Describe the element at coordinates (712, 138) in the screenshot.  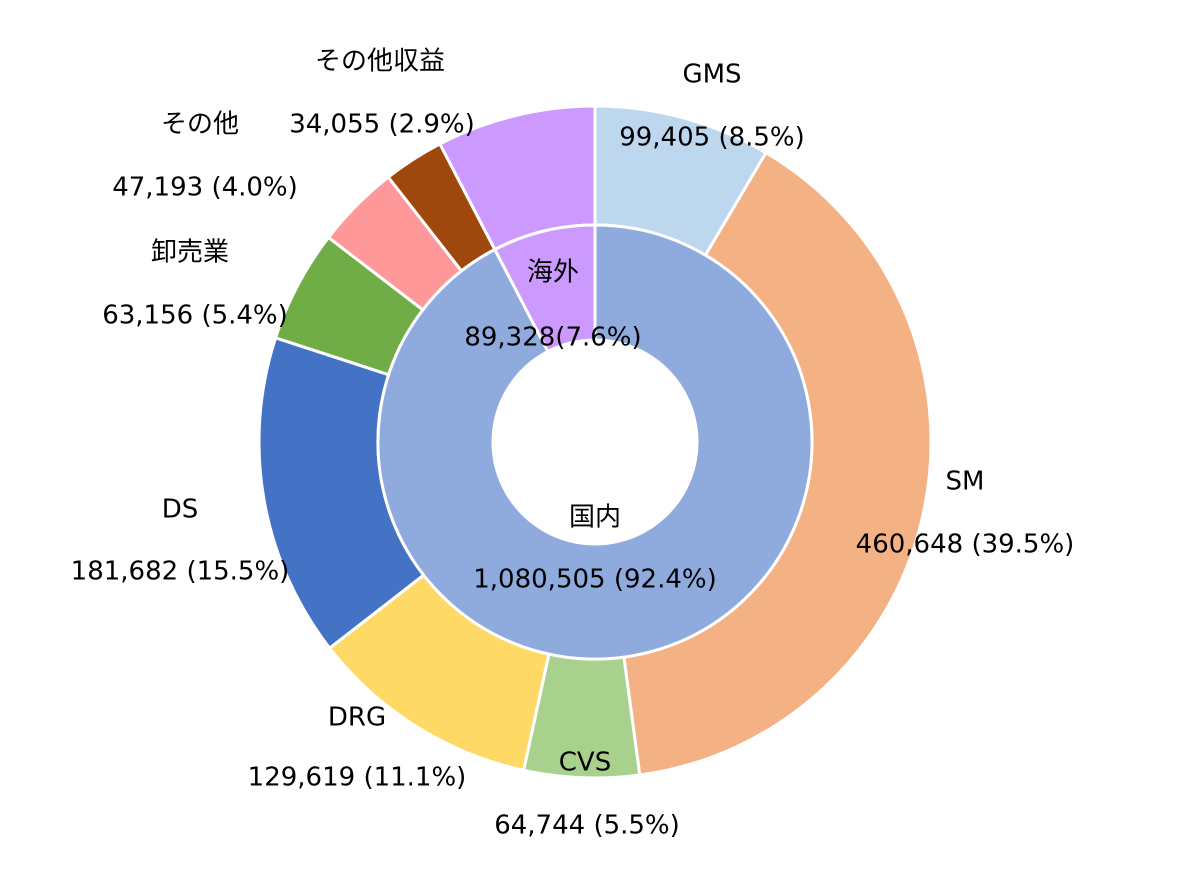
I see `slice-value-label: 99,405 (8.5%)` at that location.